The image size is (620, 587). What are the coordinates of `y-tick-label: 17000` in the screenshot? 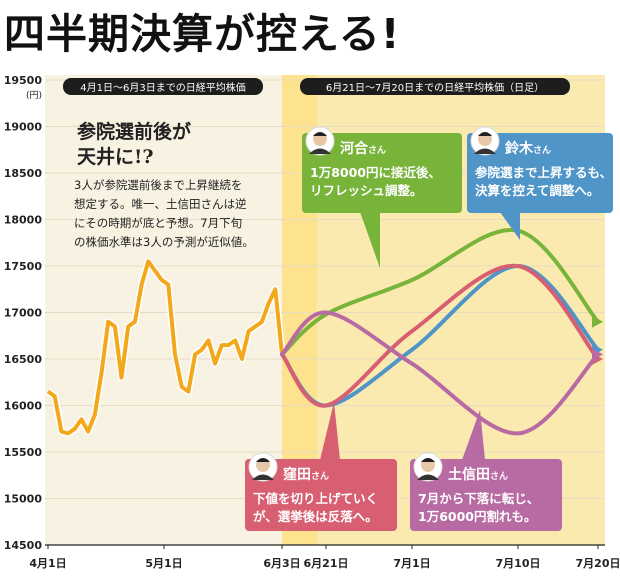 It's located at (23, 313).